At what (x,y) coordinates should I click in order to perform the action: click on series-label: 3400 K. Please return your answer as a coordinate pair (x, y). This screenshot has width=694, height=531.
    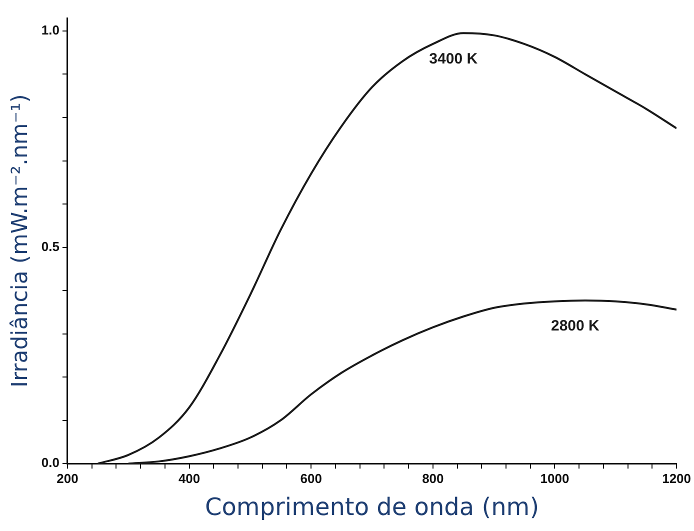
    Looking at the image, I should click on (453, 59).